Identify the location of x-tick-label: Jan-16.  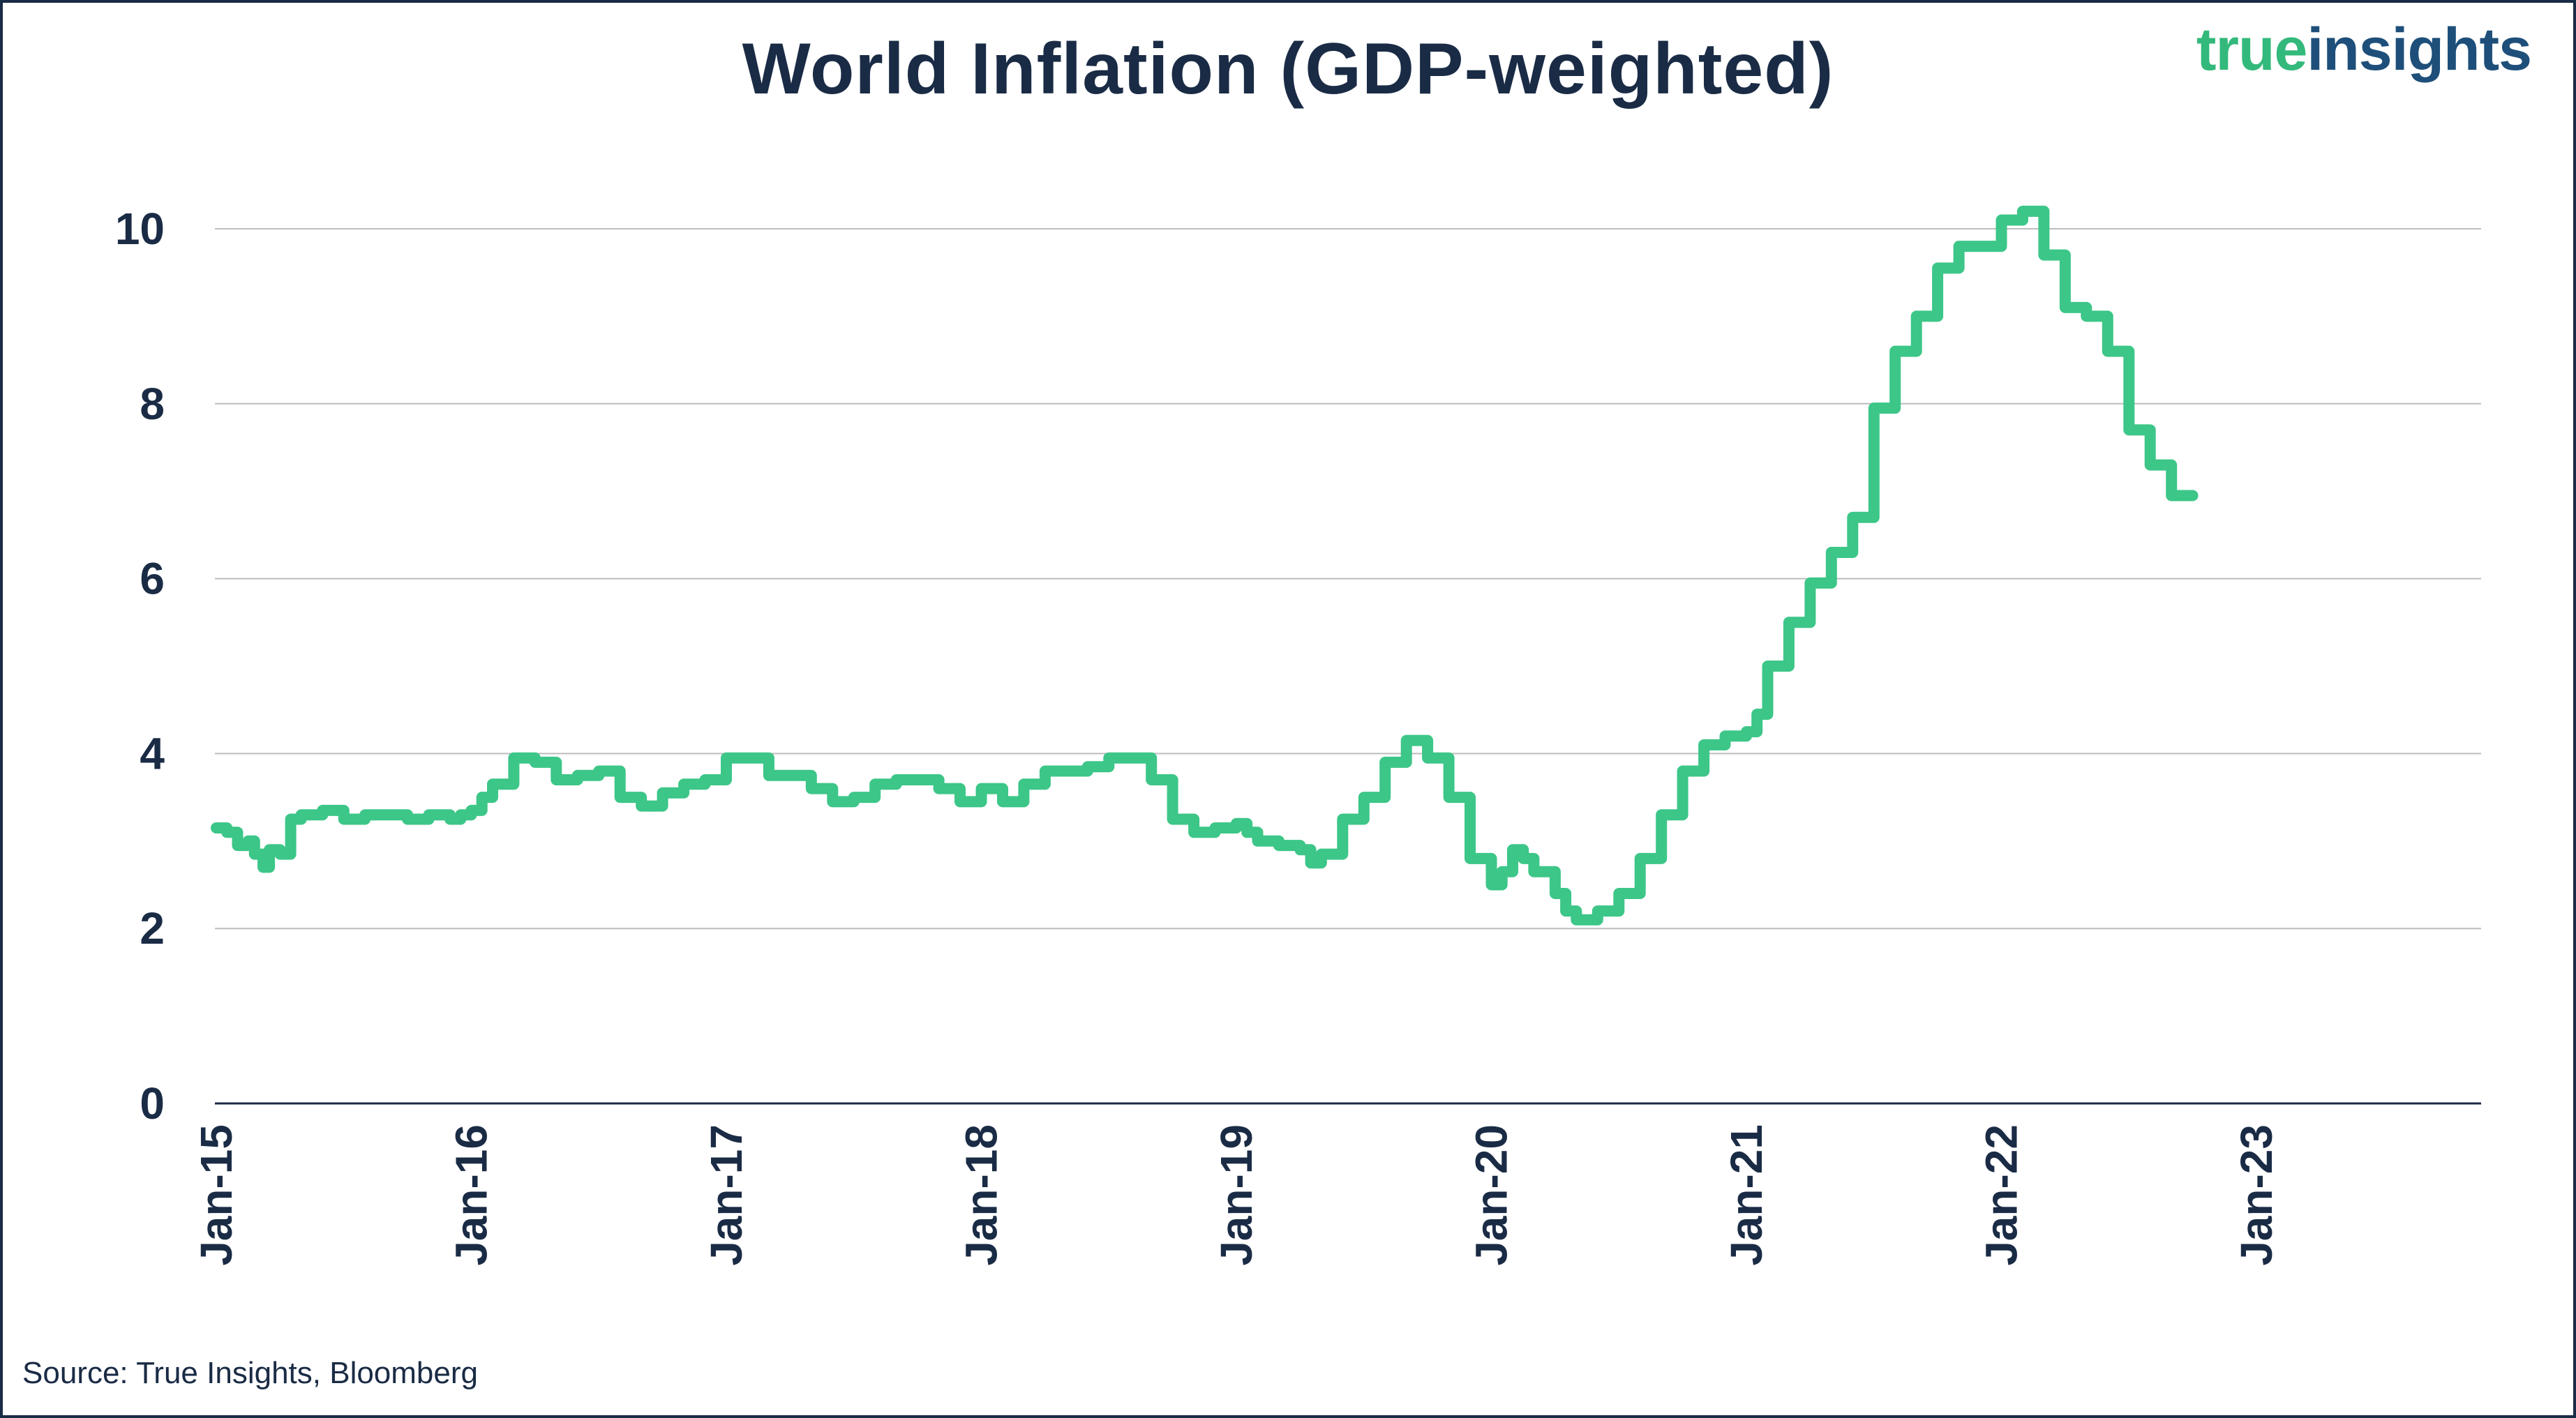
(472, 1195).